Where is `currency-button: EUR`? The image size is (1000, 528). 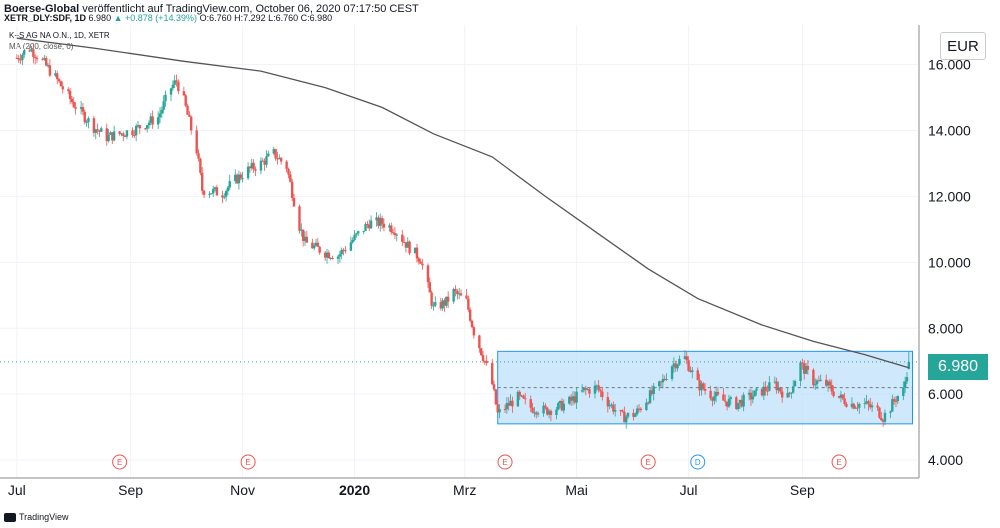 currency-button: EUR is located at coordinates (963, 46).